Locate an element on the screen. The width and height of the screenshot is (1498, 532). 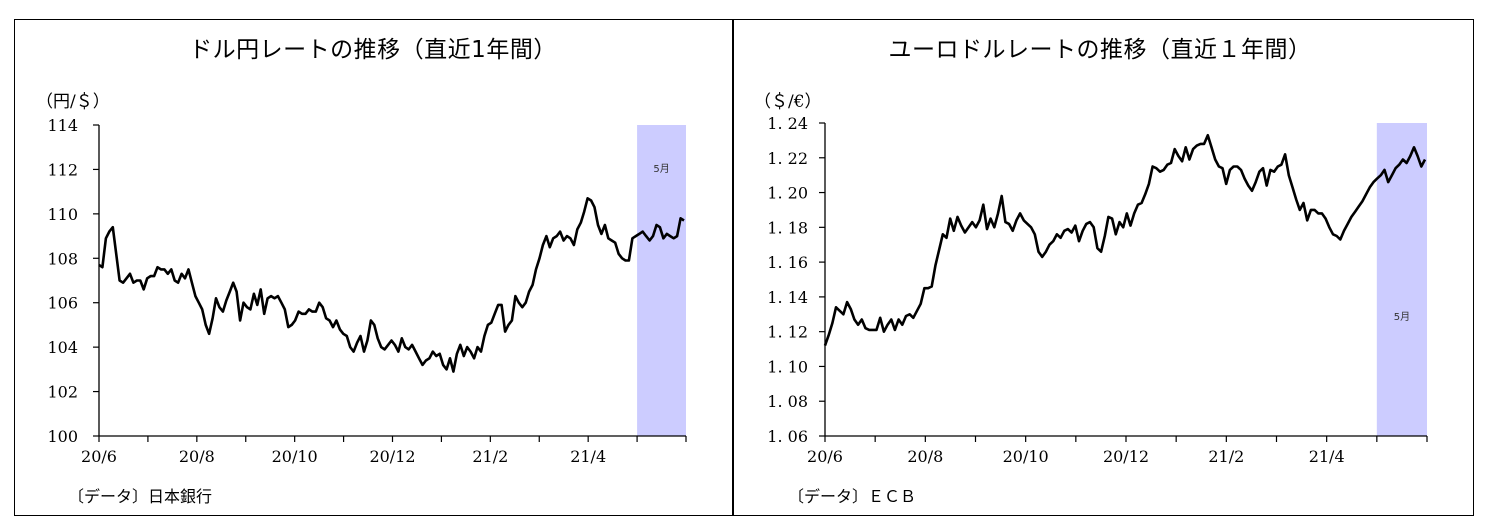
y-tick-label: 100 is located at coordinates (62, 436).